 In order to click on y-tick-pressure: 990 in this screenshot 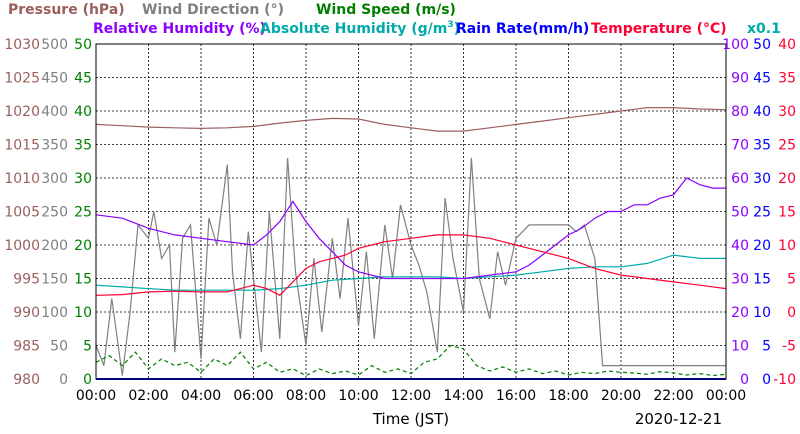, I will do `click(26, 313)`.